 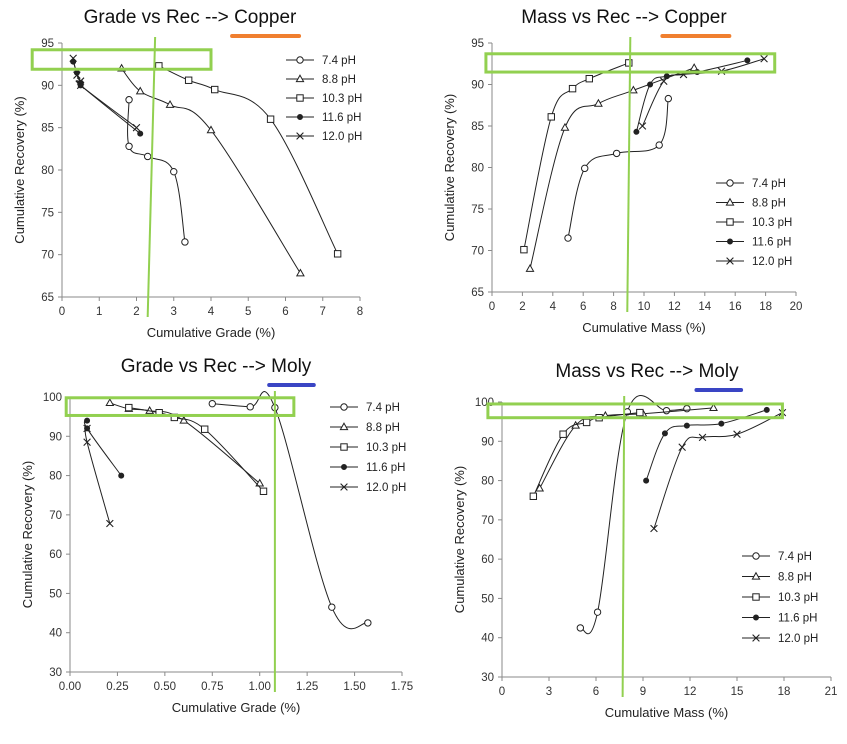 I want to click on chart-2-title: Mass vs Rec --> Copper, so click(x=624, y=17).